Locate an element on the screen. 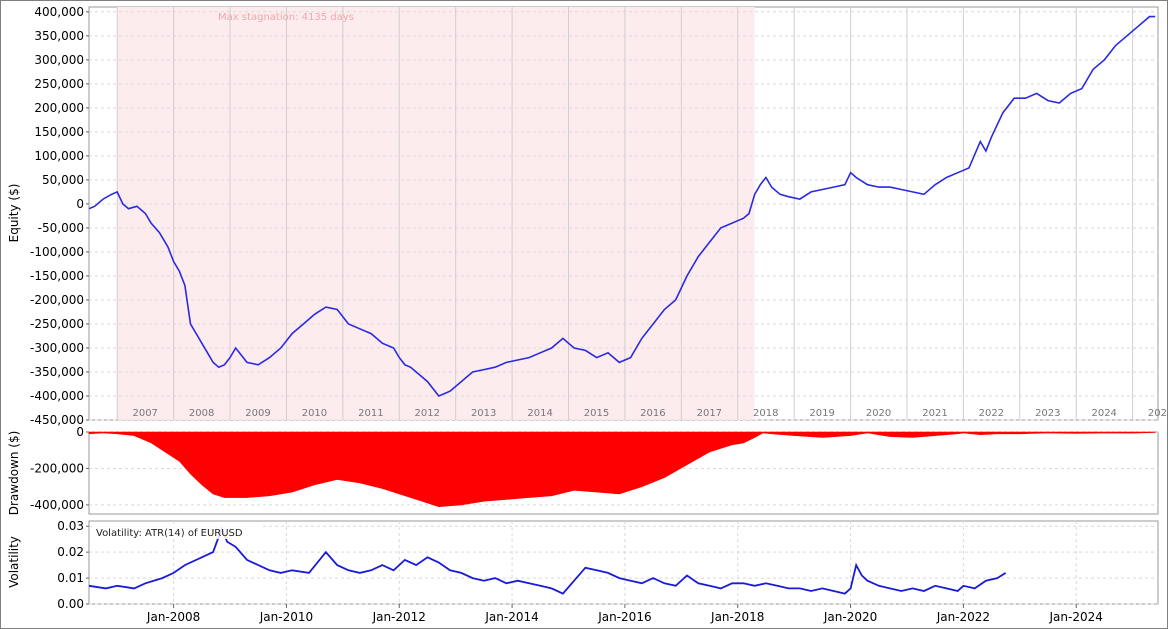  x-tick-label: Jan-2012 is located at coordinates (399, 617).